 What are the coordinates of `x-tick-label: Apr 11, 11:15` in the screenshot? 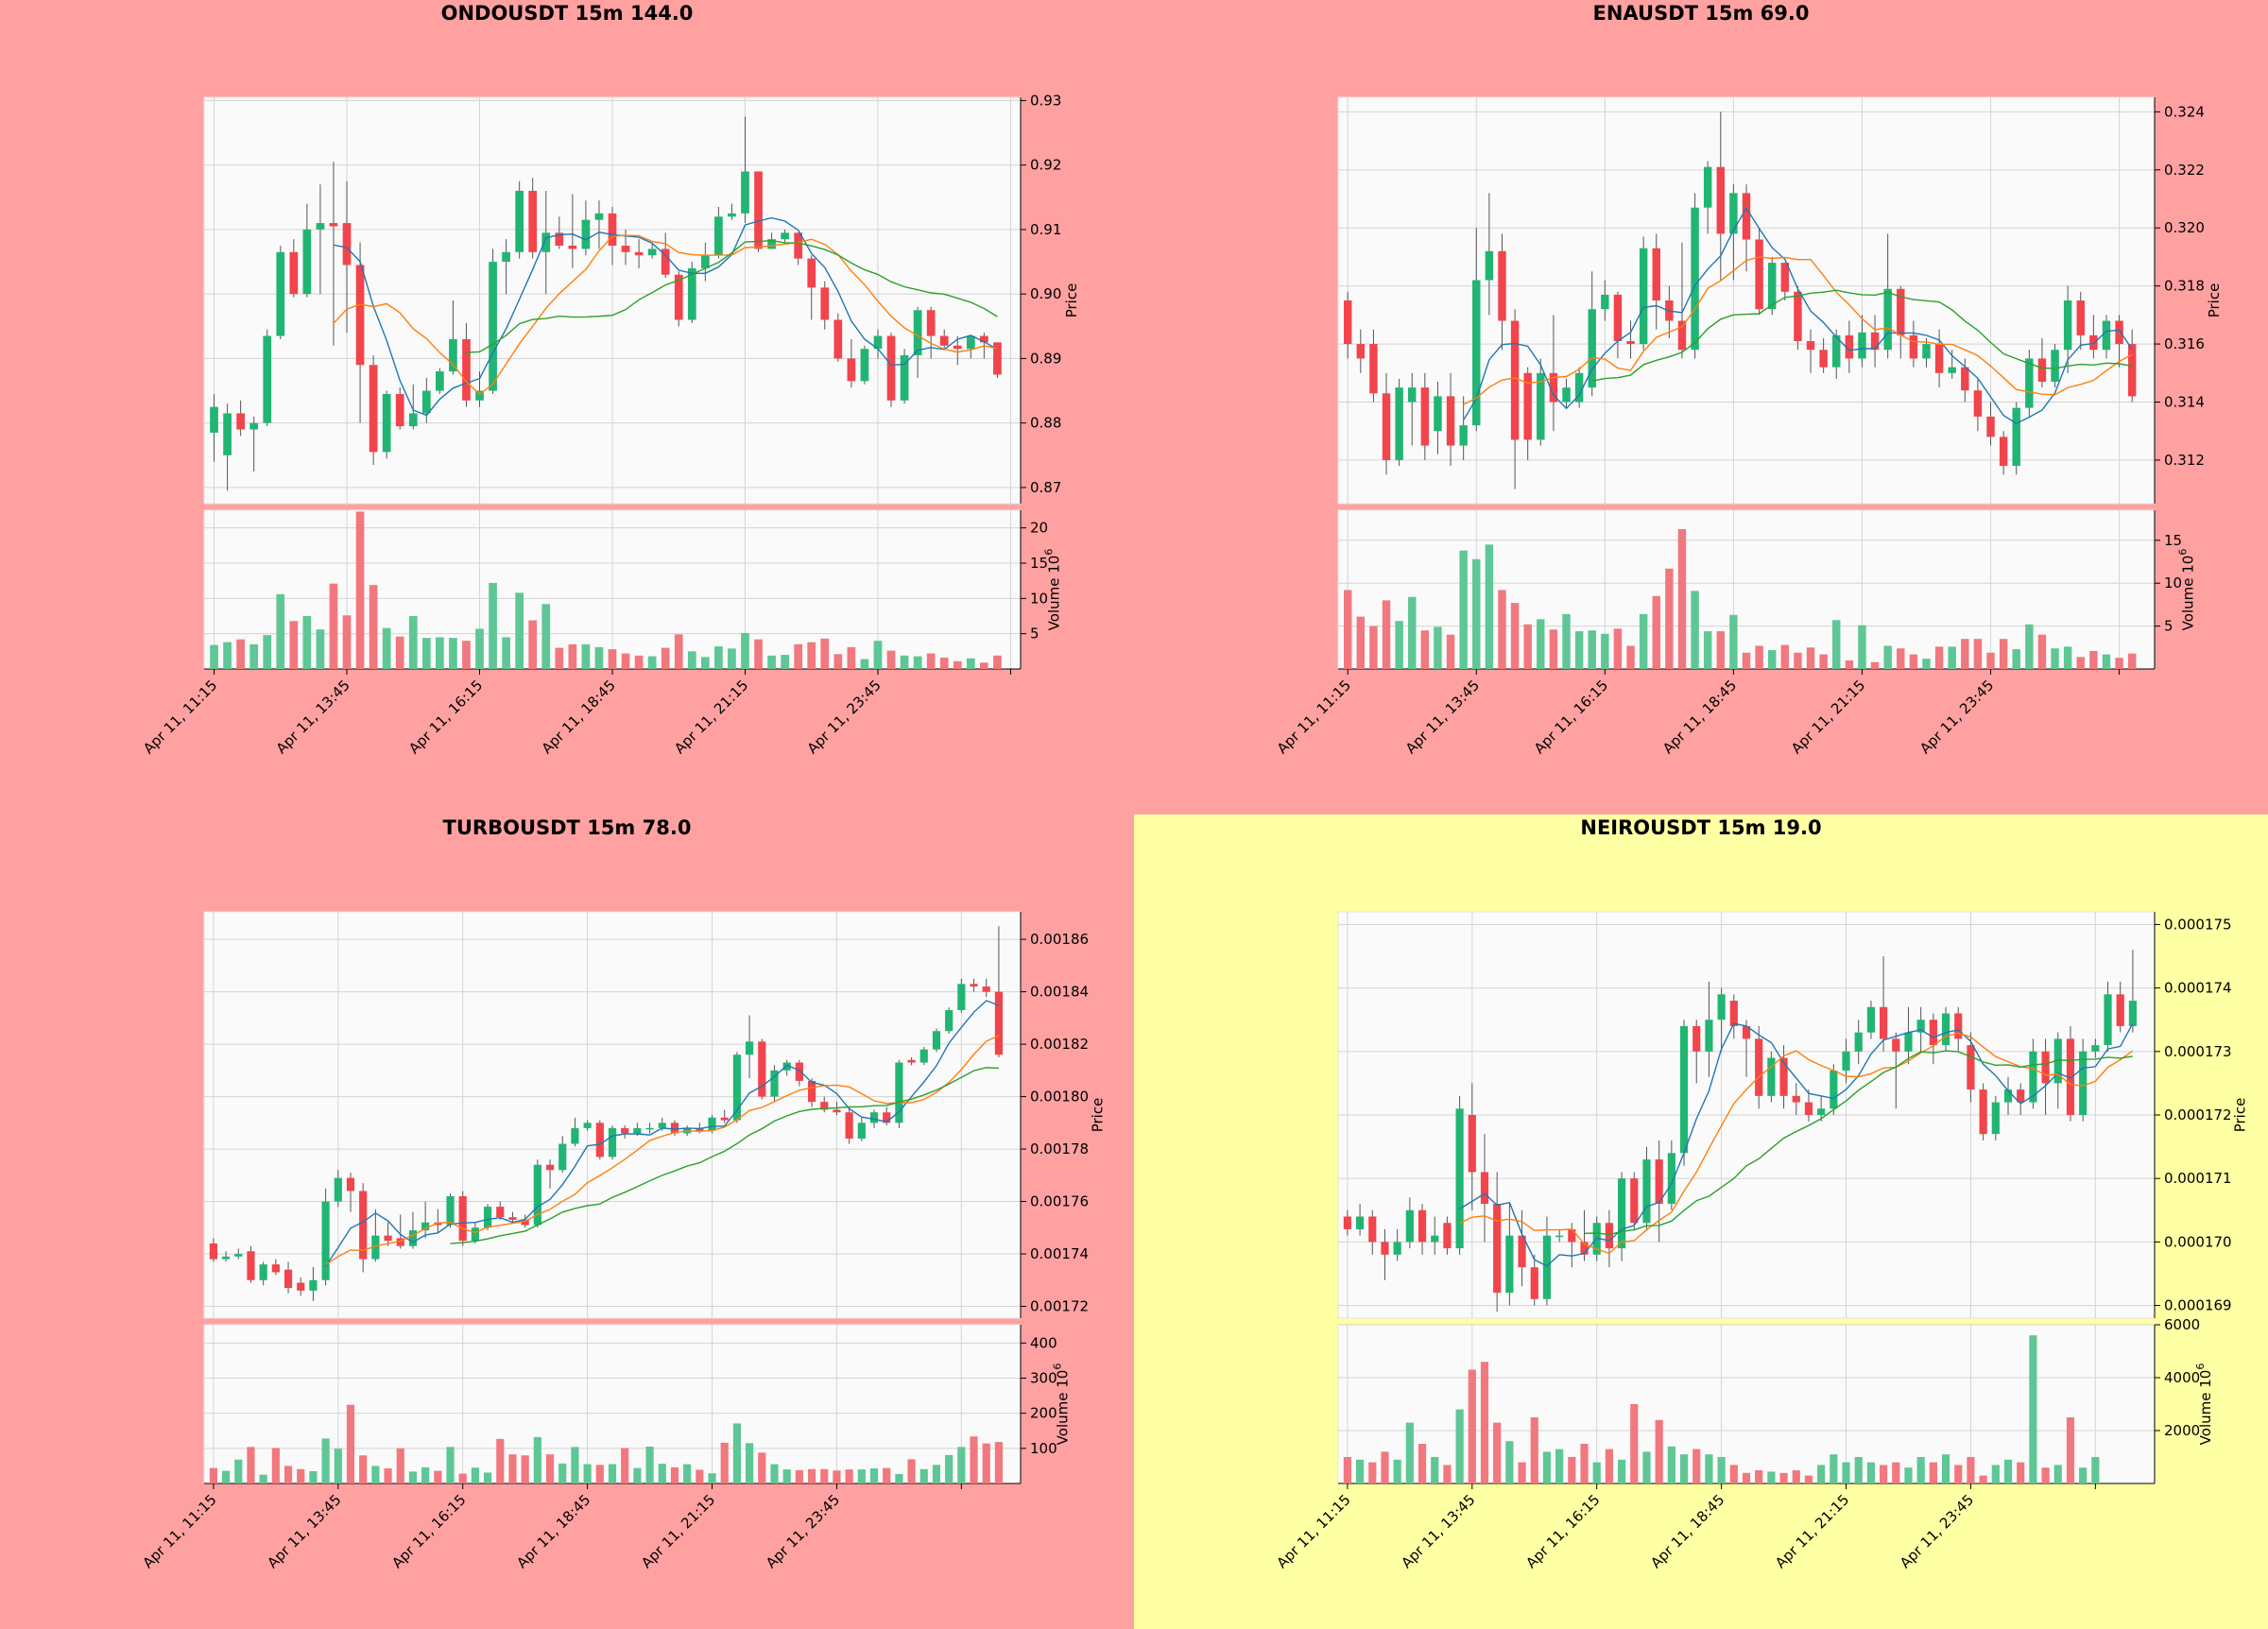 It's located at (1313, 1531).